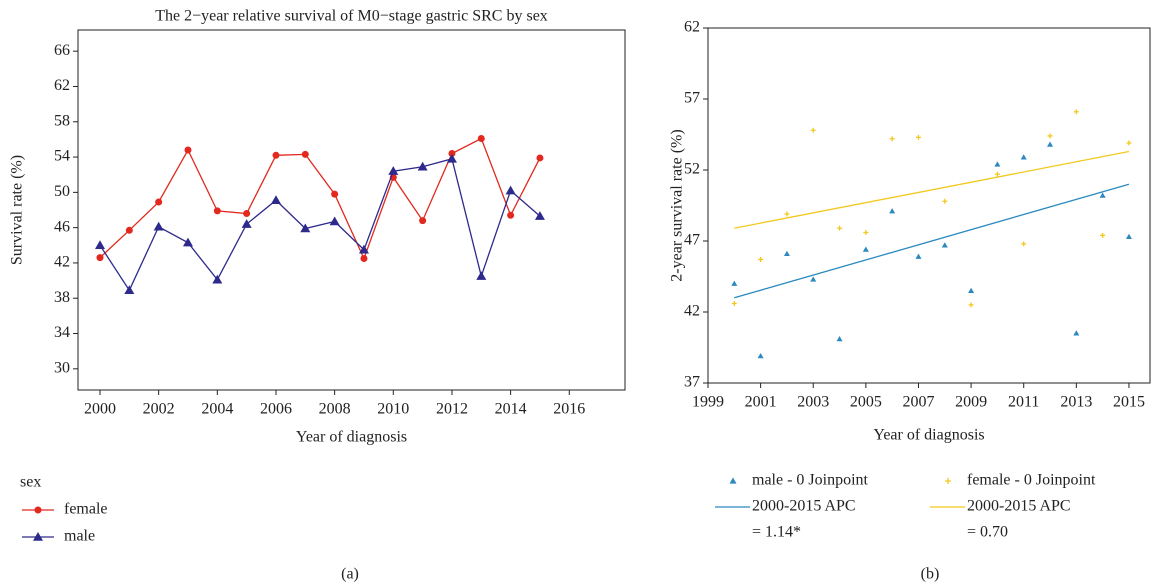  I want to click on x-tick-label: 2012, so click(452, 409).